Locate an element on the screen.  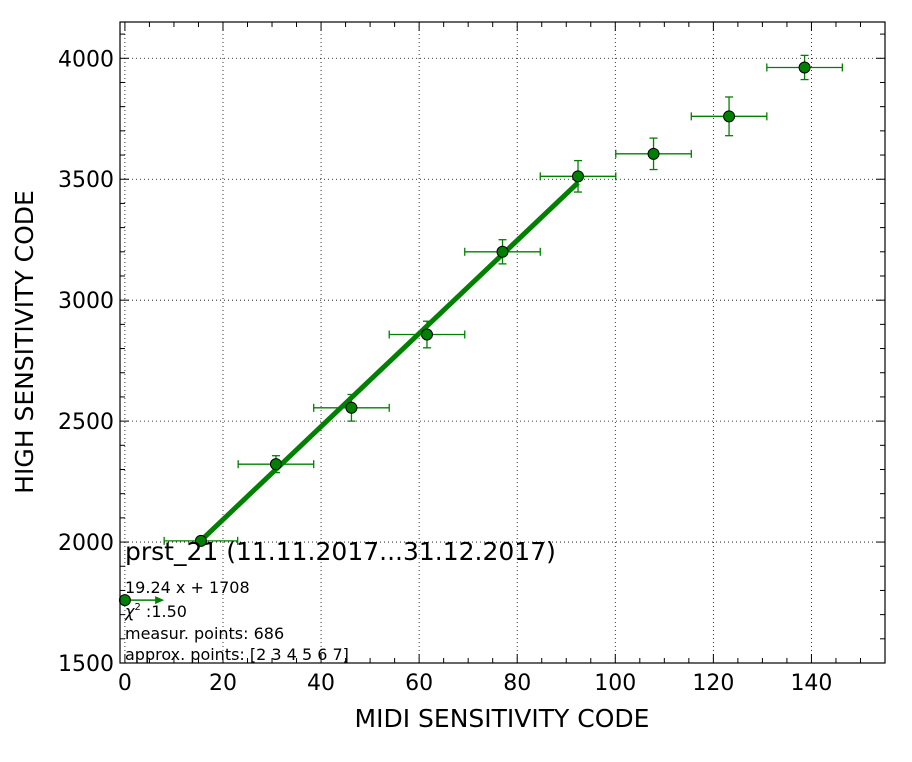
y-axis-label: HIGH SENSITIVITY CODE is located at coordinates (24, 342).